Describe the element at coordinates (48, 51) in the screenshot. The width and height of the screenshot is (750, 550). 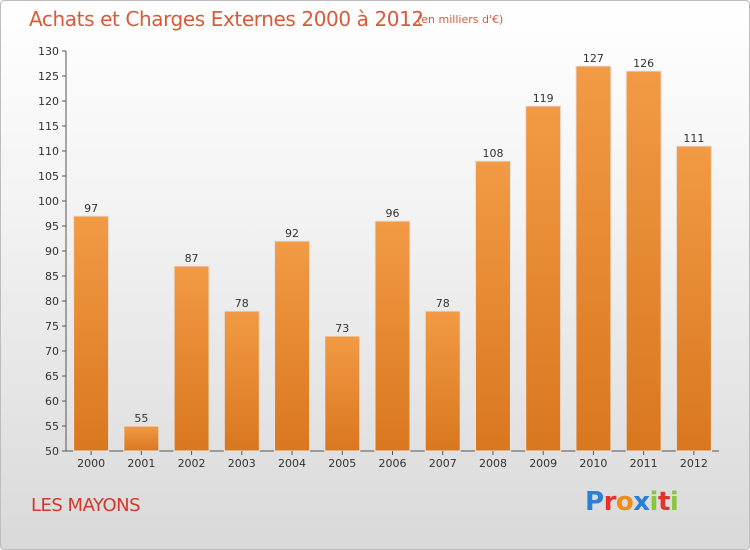
I see `y-tick-label: 130` at that location.